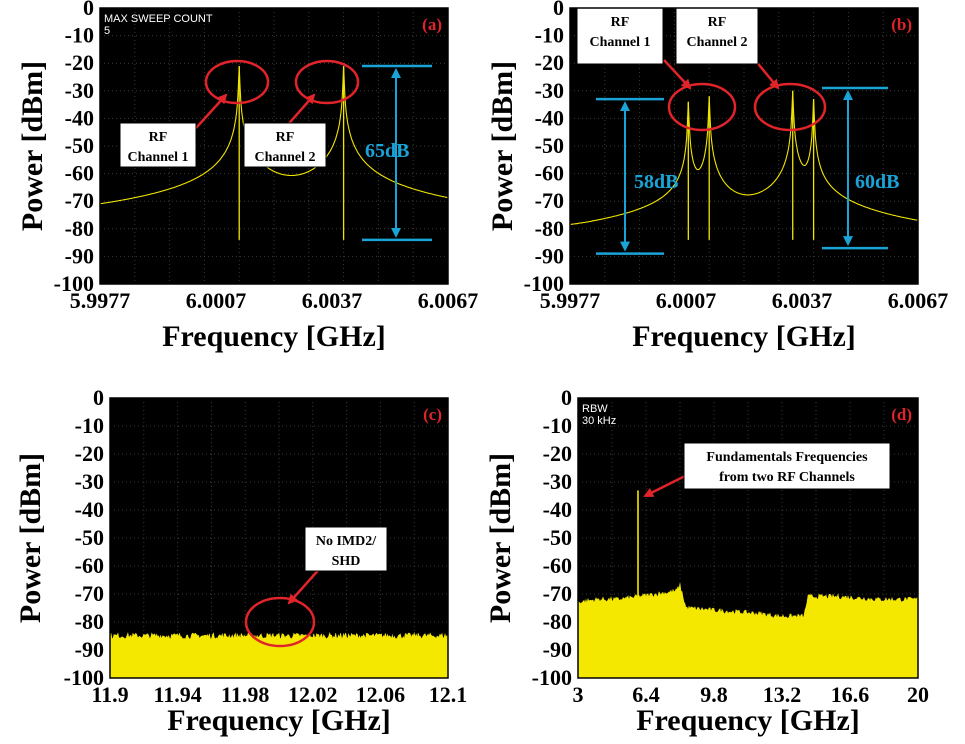 The height and width of the screenshot is (744, 965). Describe the element at coordinates (332, 300) in the screenshot. I see `x-tick-label: 6.0037` at that location.